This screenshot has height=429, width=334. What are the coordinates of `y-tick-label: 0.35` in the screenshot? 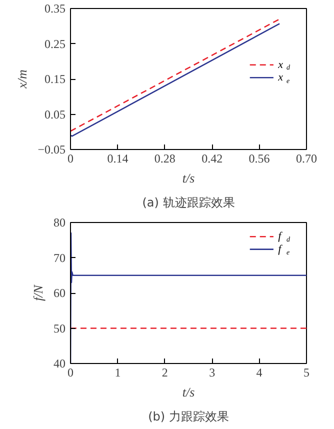 It's located at (55, 9).